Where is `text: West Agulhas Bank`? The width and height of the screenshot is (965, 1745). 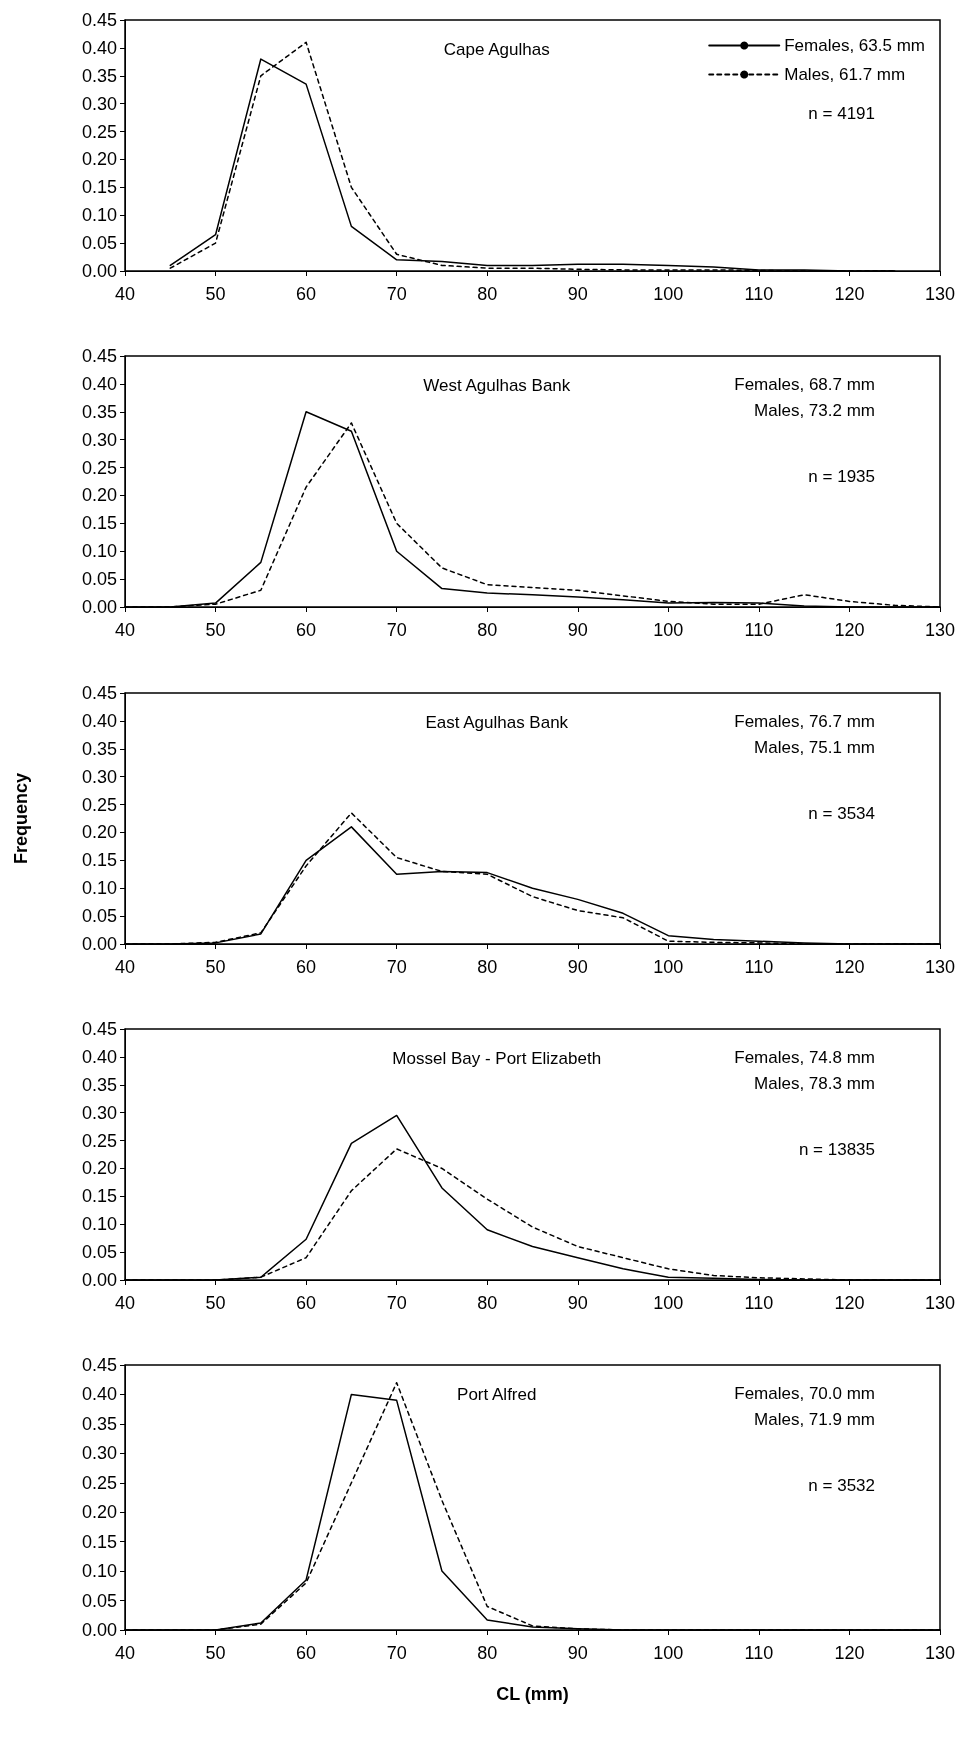
text: West Agulhas Bank is located at coordinates (497, 386).